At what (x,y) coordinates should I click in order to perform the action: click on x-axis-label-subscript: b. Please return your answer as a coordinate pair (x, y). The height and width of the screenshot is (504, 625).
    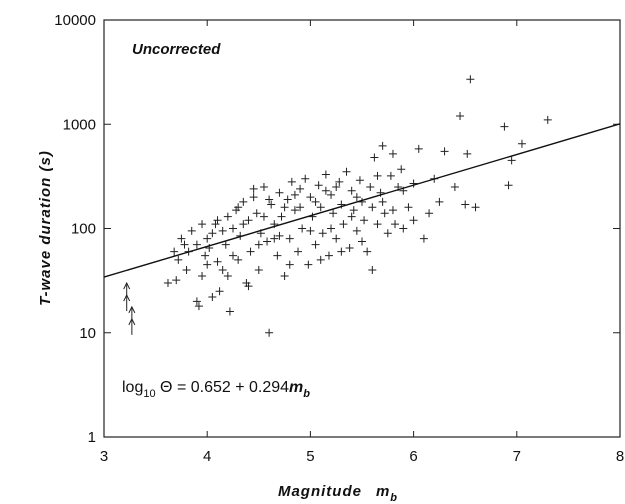
    Looking at the image, I should click on (394, 498).